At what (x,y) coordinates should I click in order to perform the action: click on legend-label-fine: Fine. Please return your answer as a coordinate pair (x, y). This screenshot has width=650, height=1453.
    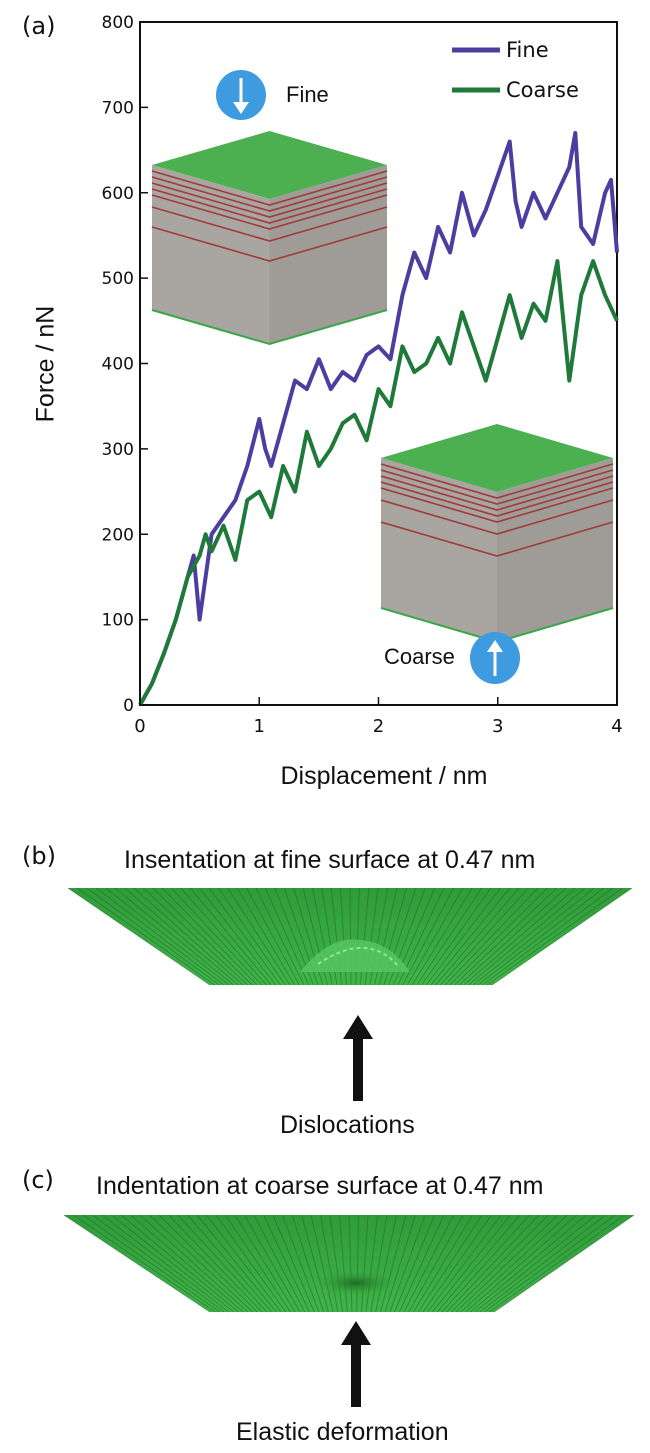
    Looking at the image, I should click on (527, 50).